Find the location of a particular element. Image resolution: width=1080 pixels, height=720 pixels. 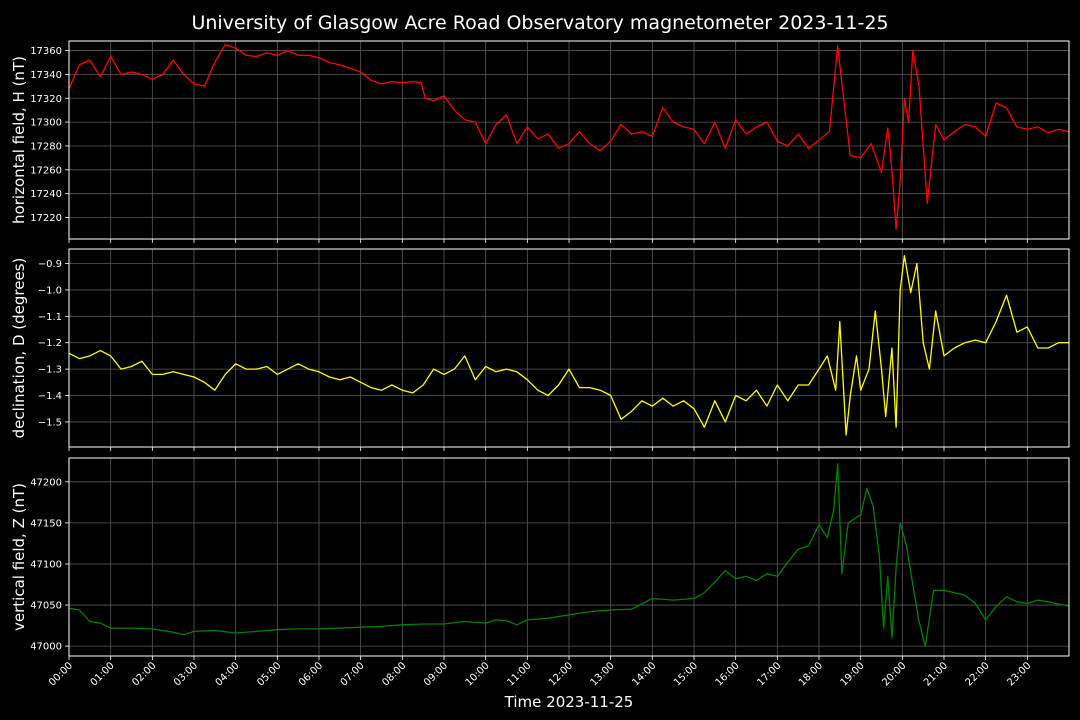

y-tick-label: 17340 is located at coordinates (46, 75).